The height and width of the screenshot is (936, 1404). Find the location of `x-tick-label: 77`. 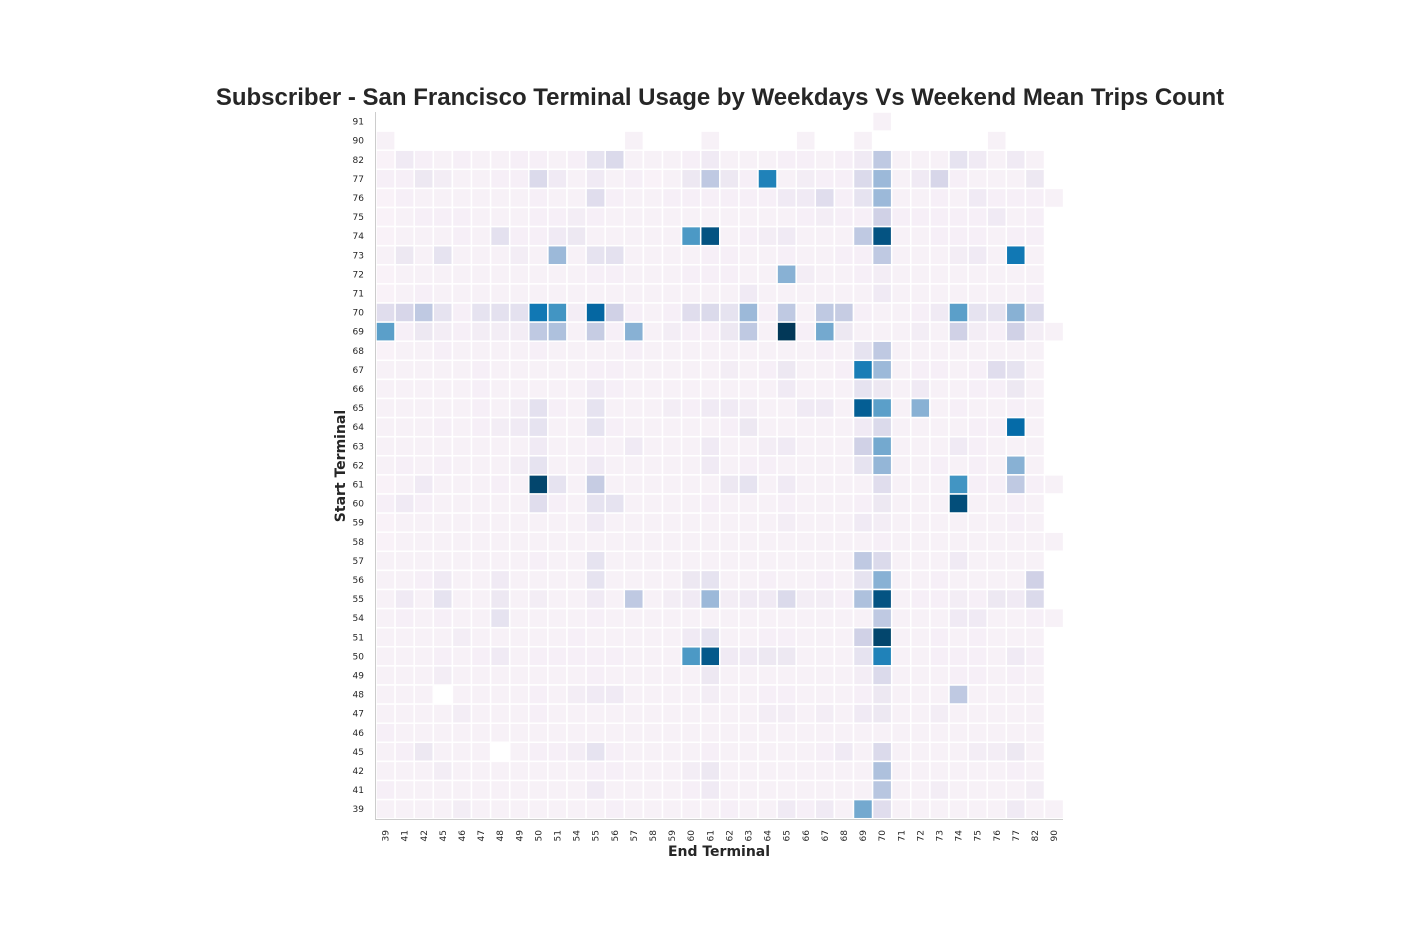

x-tick-label: 77 is located at coordinates (1017, 835).